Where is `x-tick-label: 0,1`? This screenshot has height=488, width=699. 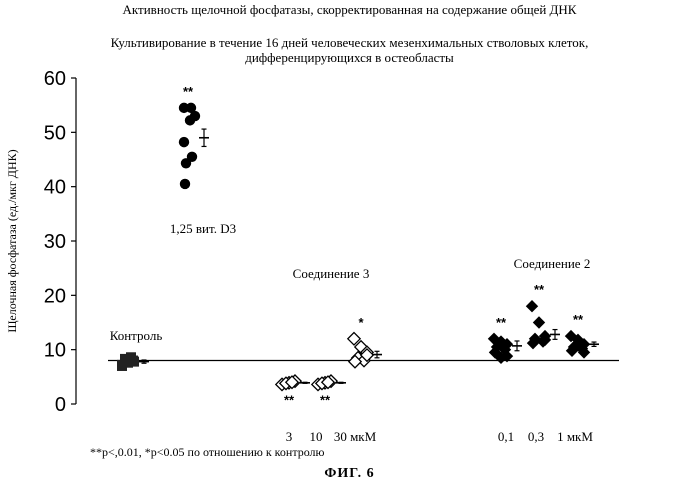 x-tick-label: 0,1 is located at coordinates (506, 436).